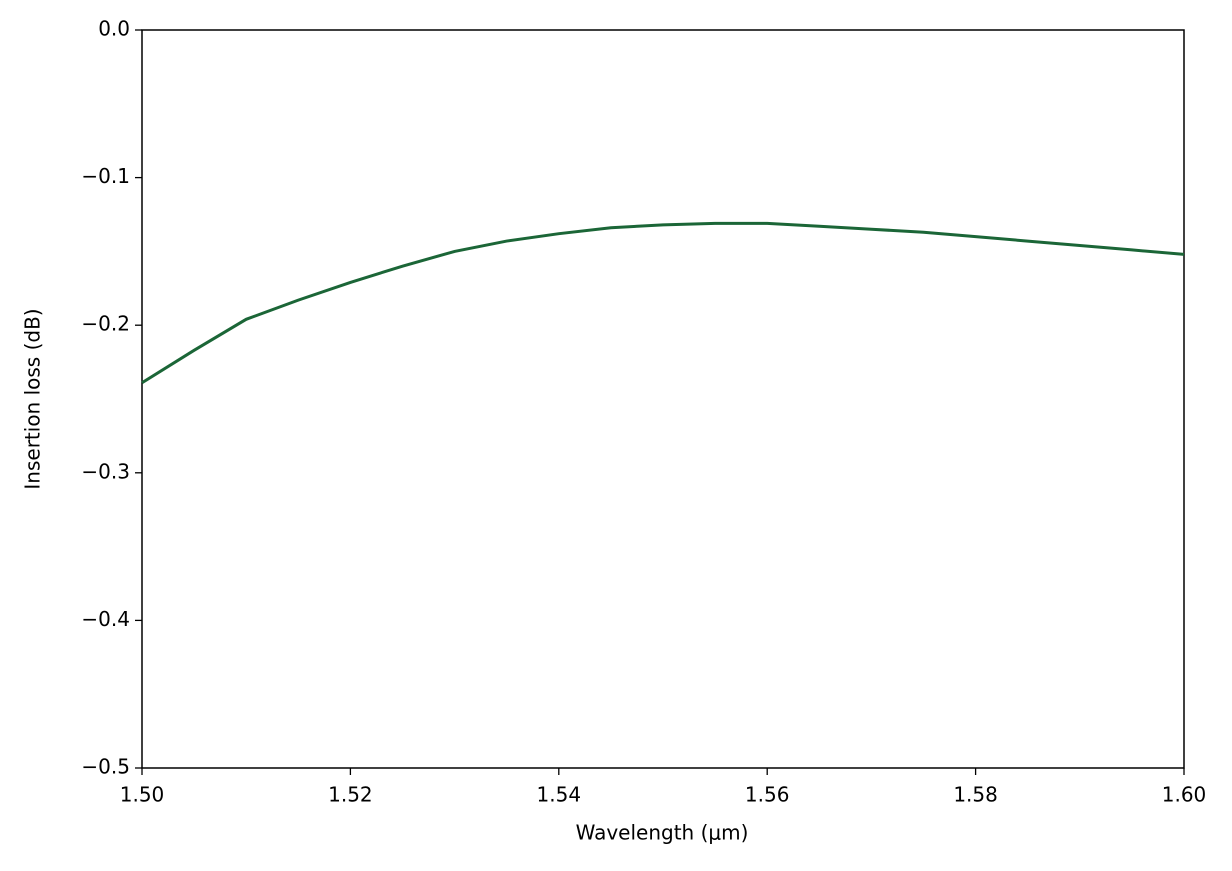 The height and width of the screenshot is (871, 1232). Describe the element at coordinates (559, 795) in the screenshot. I see `x-tick-label: 1.54` at that location.